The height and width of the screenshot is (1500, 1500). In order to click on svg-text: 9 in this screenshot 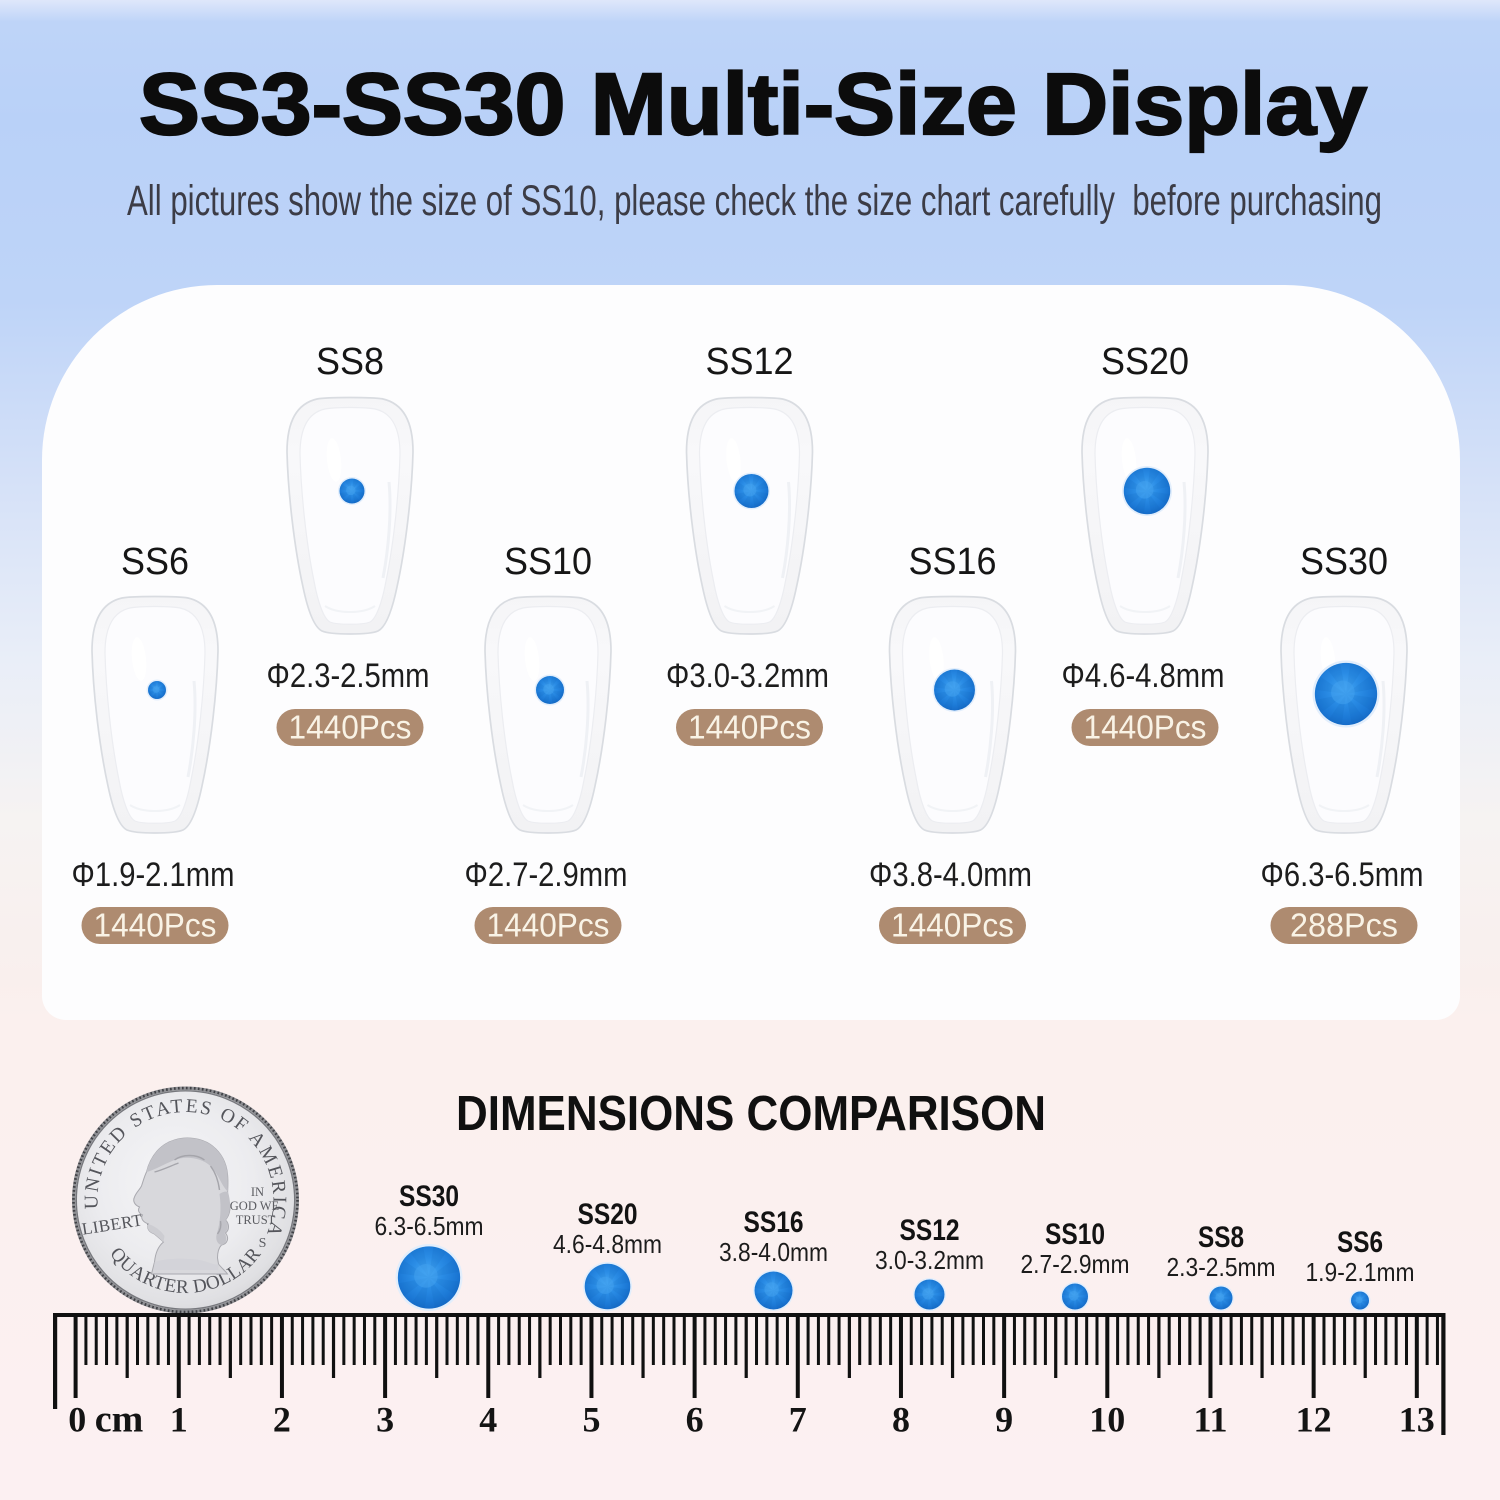, I will do `click(1004, 1420)`.